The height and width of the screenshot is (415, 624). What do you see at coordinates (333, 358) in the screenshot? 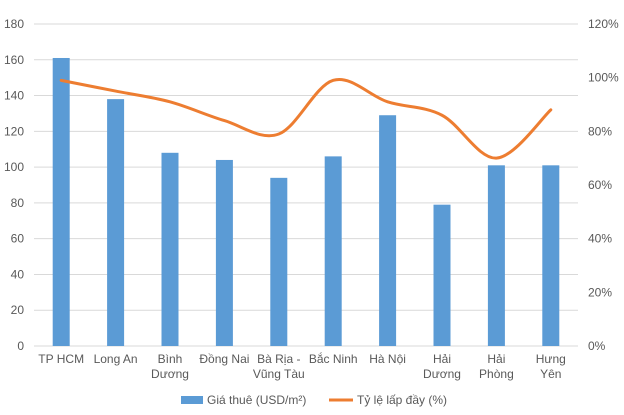
I see `x-tick-label: Bắc Ninh` at bounding box center [333, 358].